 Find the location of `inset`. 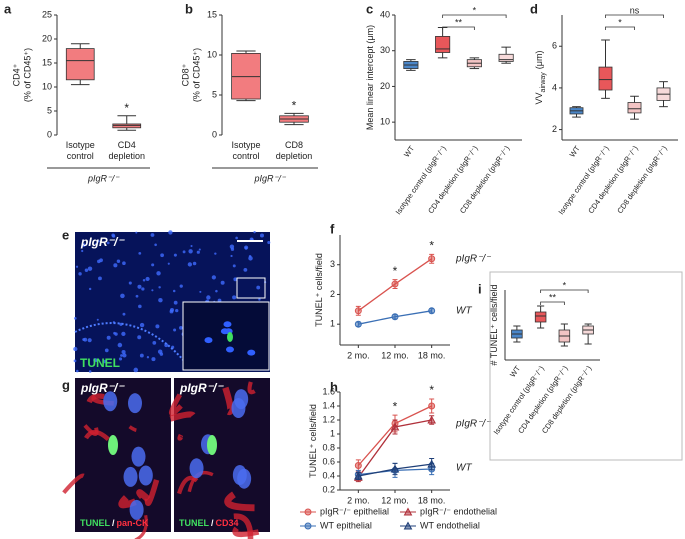

inset is located at coordinates (226, 336).